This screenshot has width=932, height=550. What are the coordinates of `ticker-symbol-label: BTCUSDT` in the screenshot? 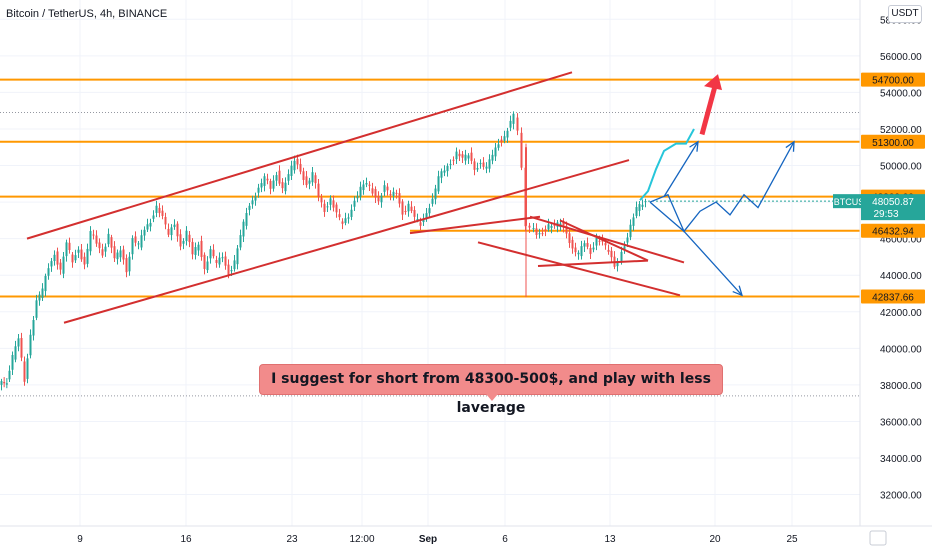 It's located at (855, 202).